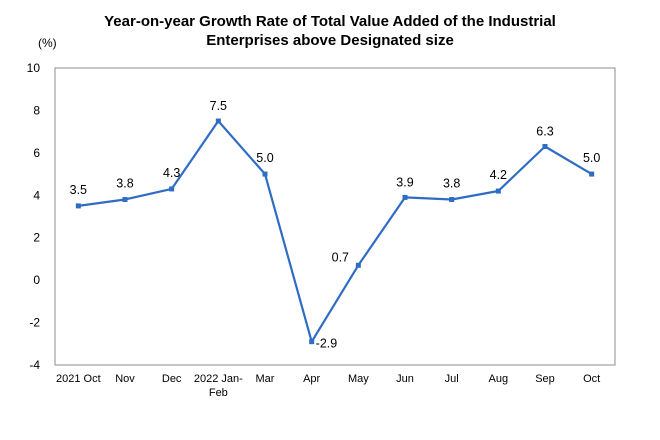  Describe the element at coordinates (330, 40) in the screenshot. I see `chart-title-line-2: Enterprises above Designated size` at that location.